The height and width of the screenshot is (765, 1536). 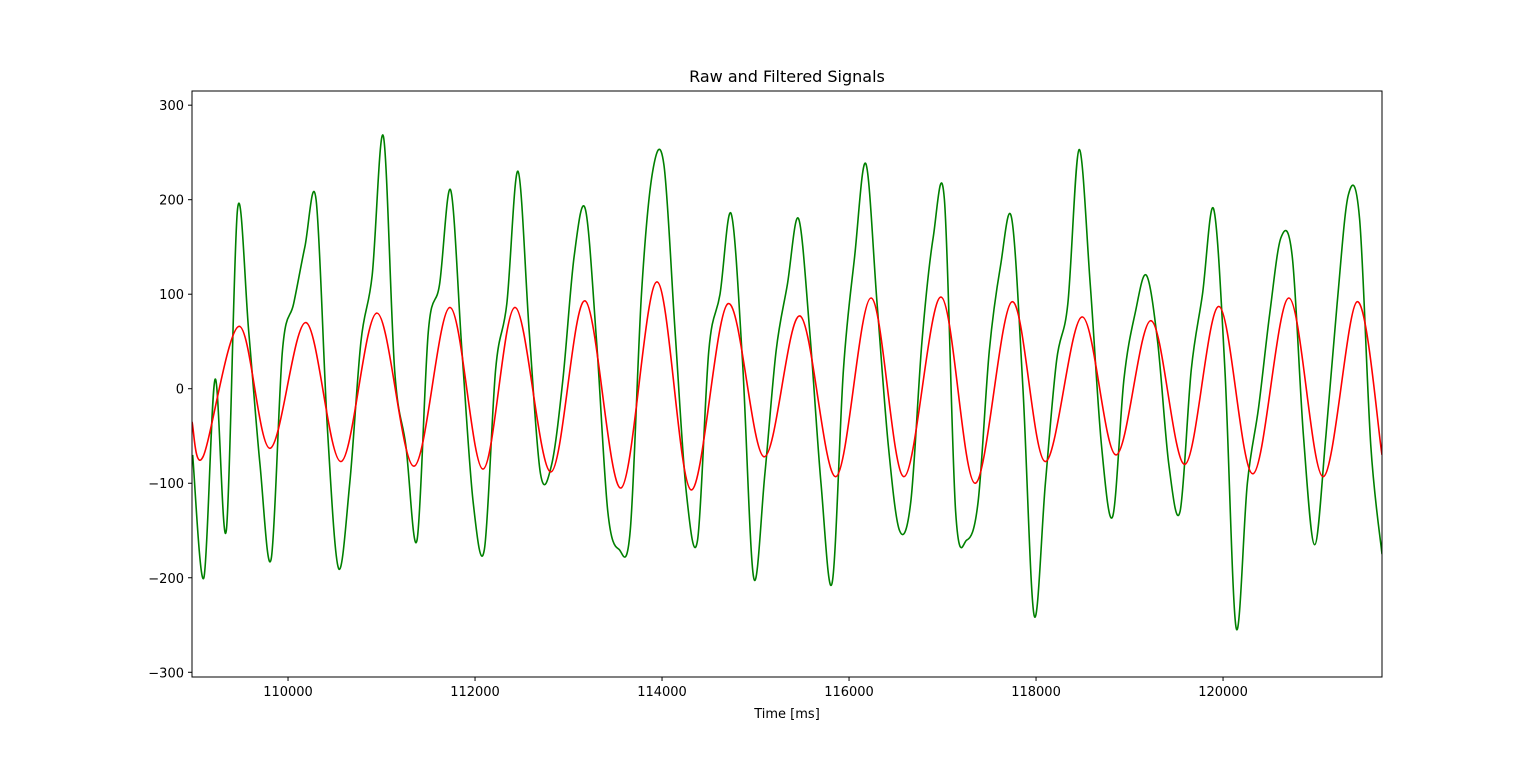 What do you see at coordinates (180, 390) in the screenshot?
I see `y-tick-label: 0` at bounding box center [180, 390].